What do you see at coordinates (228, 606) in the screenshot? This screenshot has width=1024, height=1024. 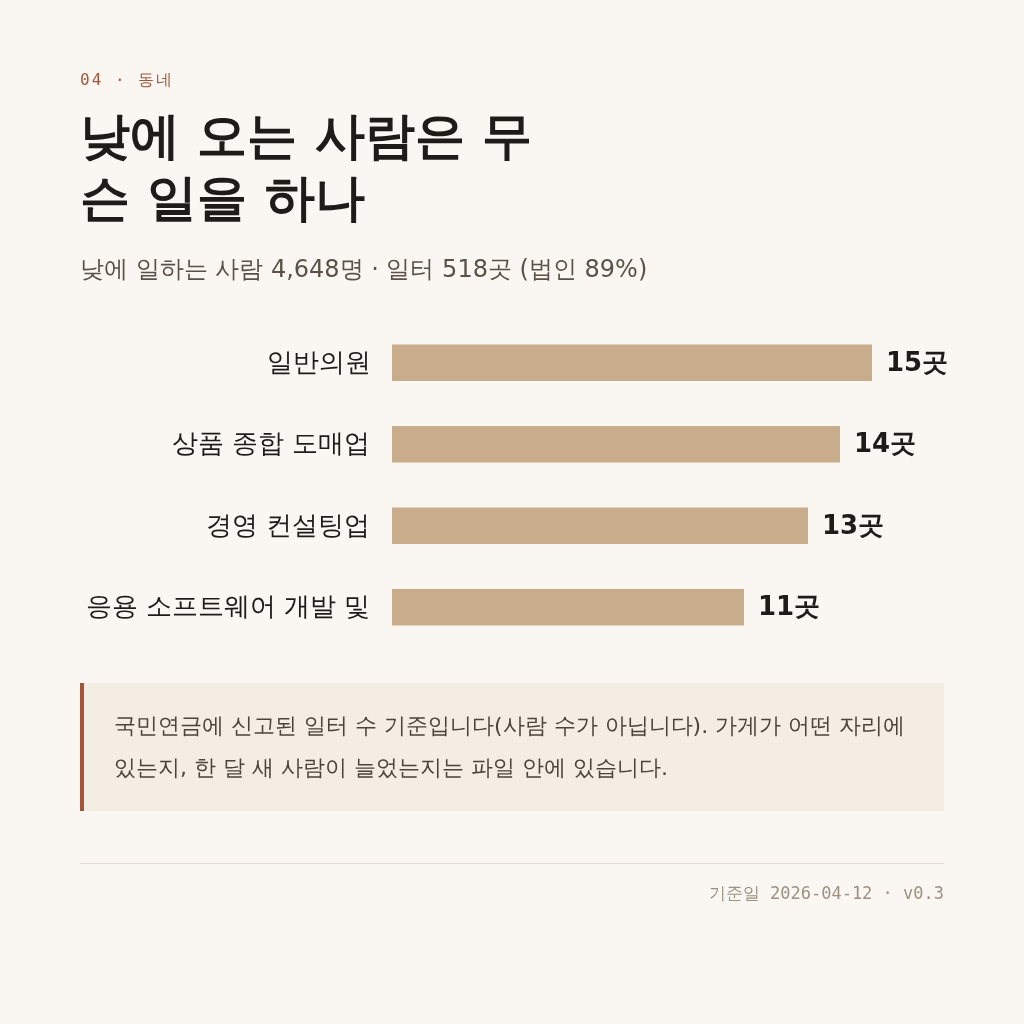 I see `y-tick-label: 응용 소프트웨어 개발 및` at bounding box center [228, 606].